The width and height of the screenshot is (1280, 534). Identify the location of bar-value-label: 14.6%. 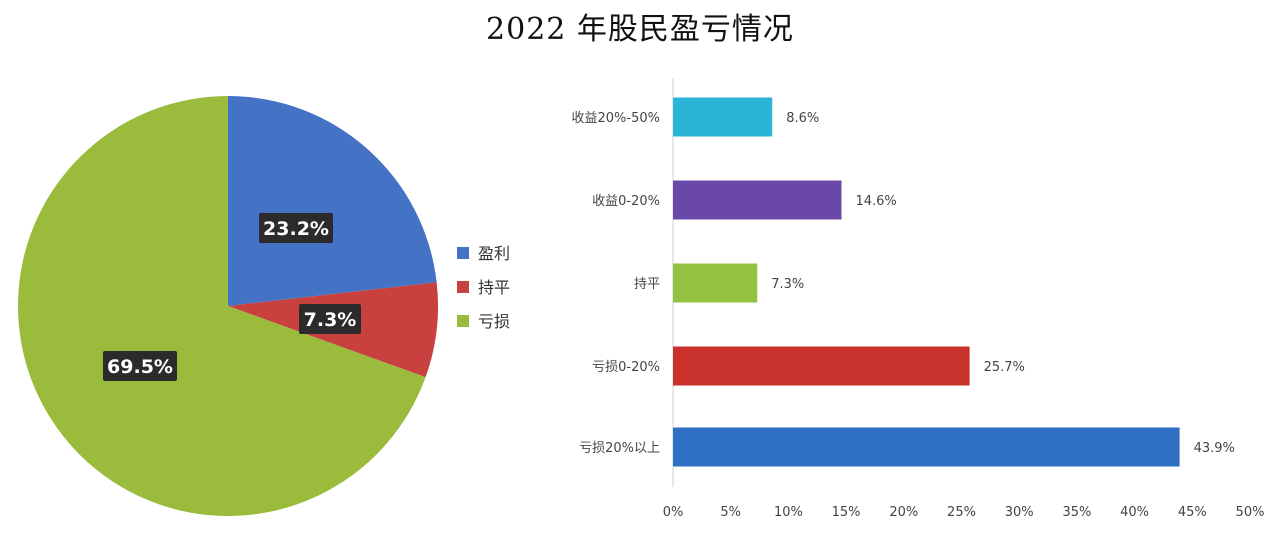
(875, 201).